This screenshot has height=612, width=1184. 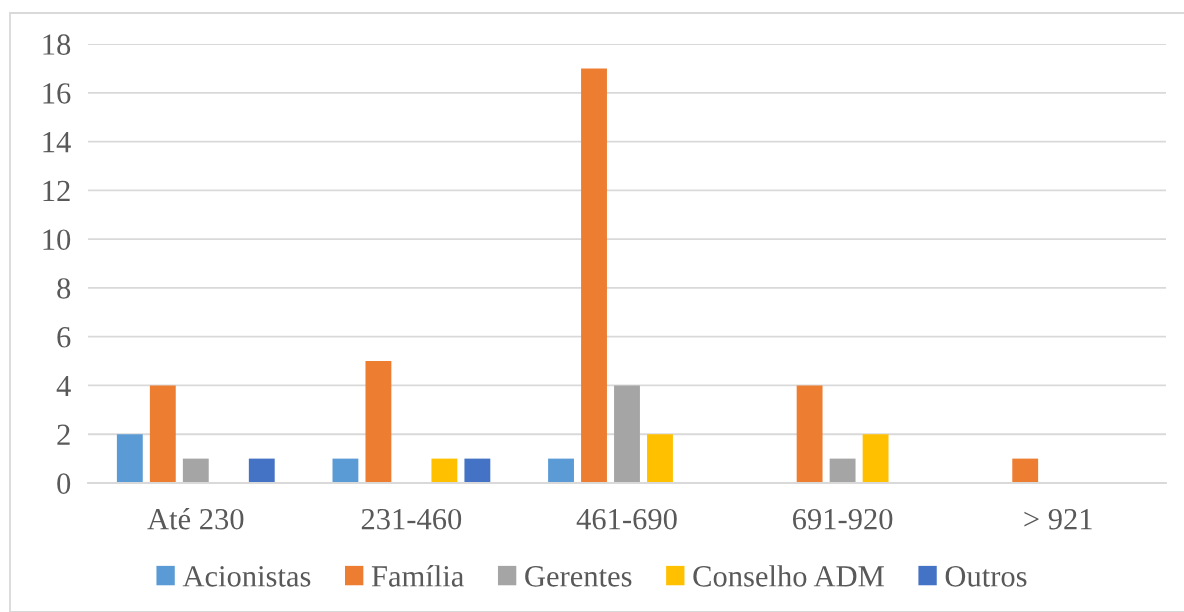 I want to click on x-tick-label: 231-460, so click(x=411, y=519).